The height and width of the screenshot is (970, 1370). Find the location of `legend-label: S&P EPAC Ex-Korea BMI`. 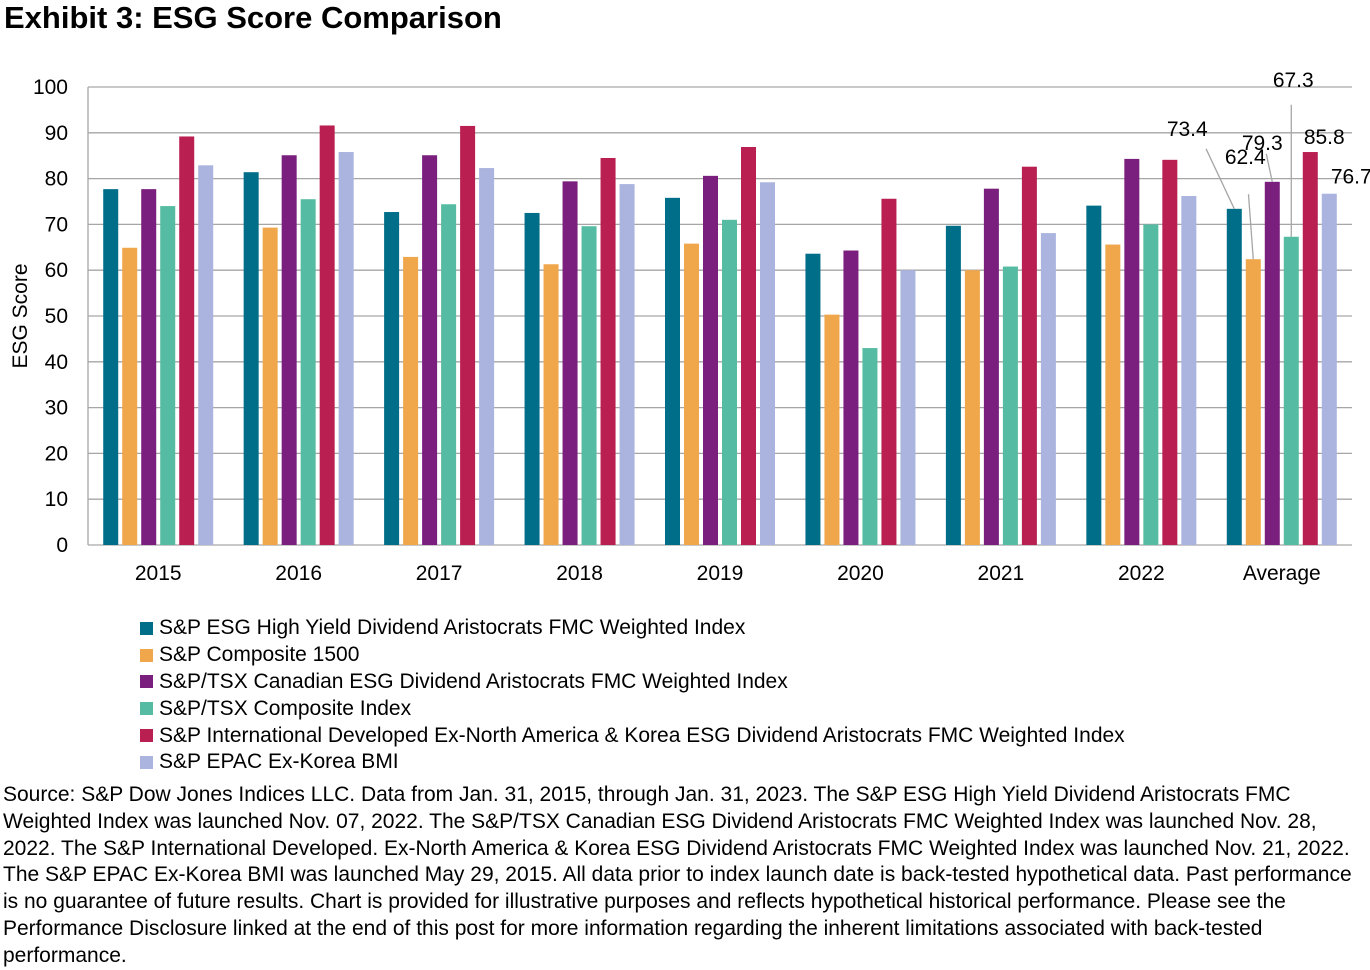

legend-label: S&P EPAC Ex-Korea BMI is located at coordinates (279, 762).